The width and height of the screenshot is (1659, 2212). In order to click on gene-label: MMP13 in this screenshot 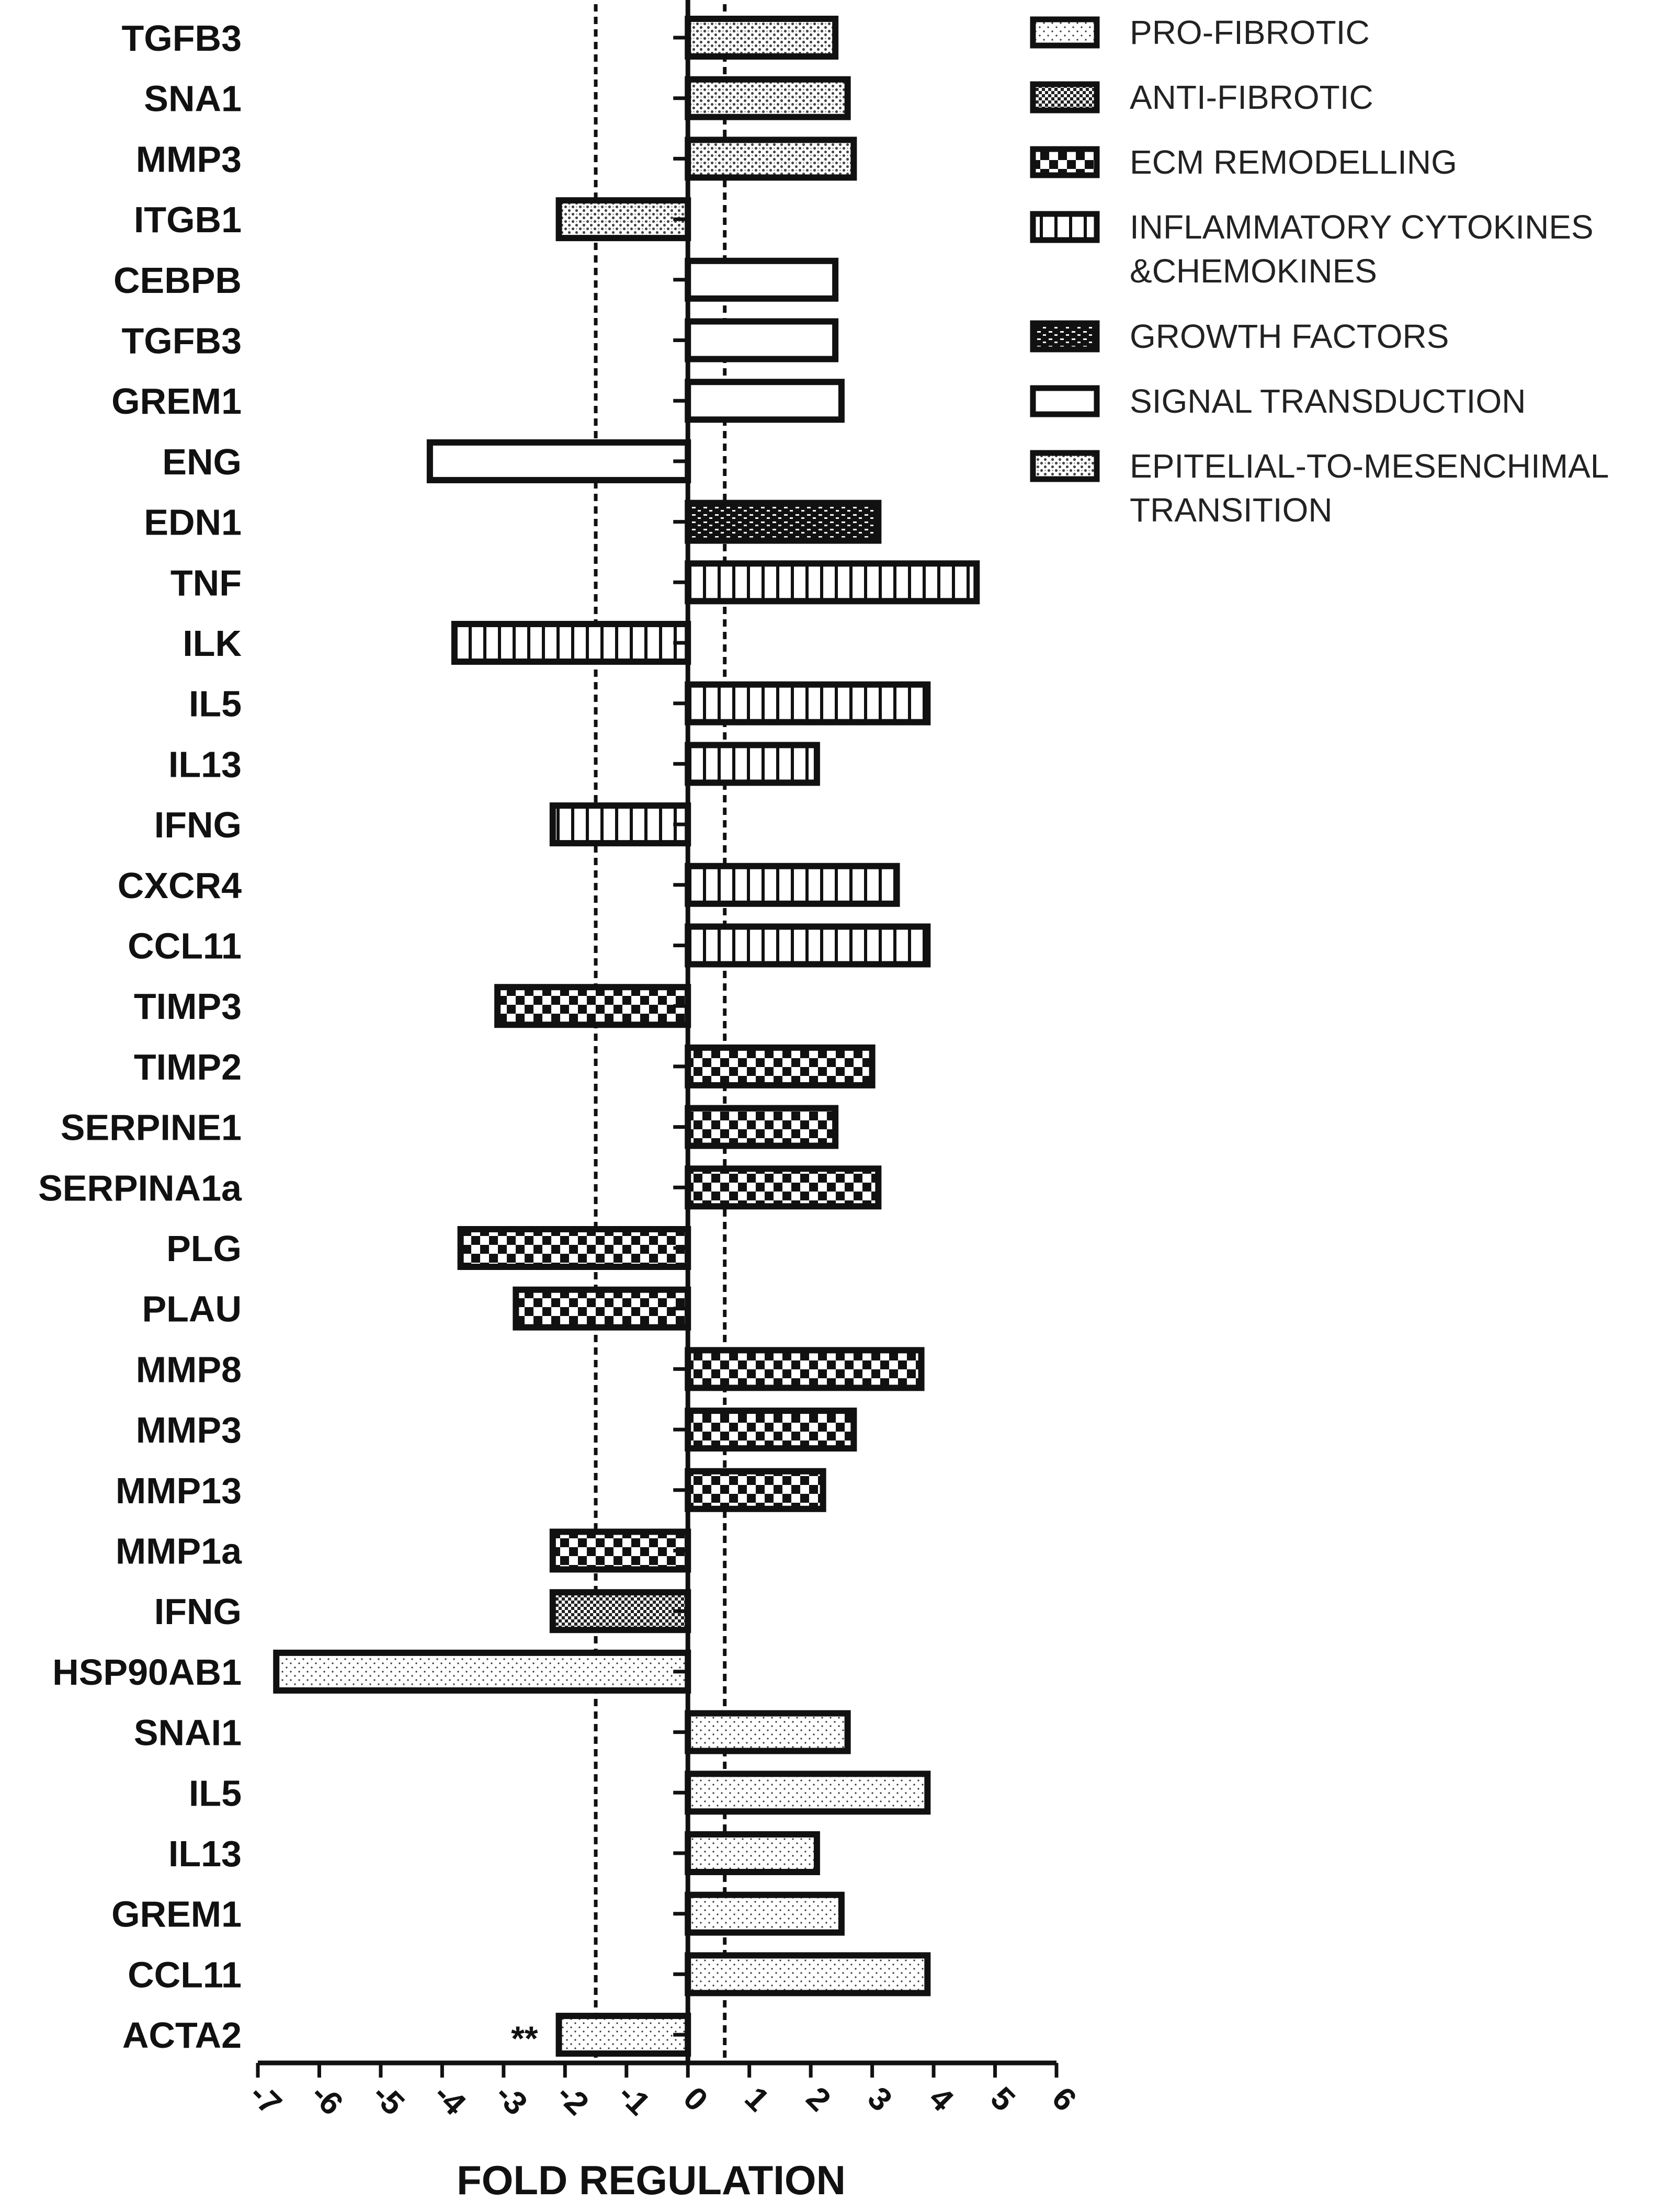, I will do `click(179, 1490)`.